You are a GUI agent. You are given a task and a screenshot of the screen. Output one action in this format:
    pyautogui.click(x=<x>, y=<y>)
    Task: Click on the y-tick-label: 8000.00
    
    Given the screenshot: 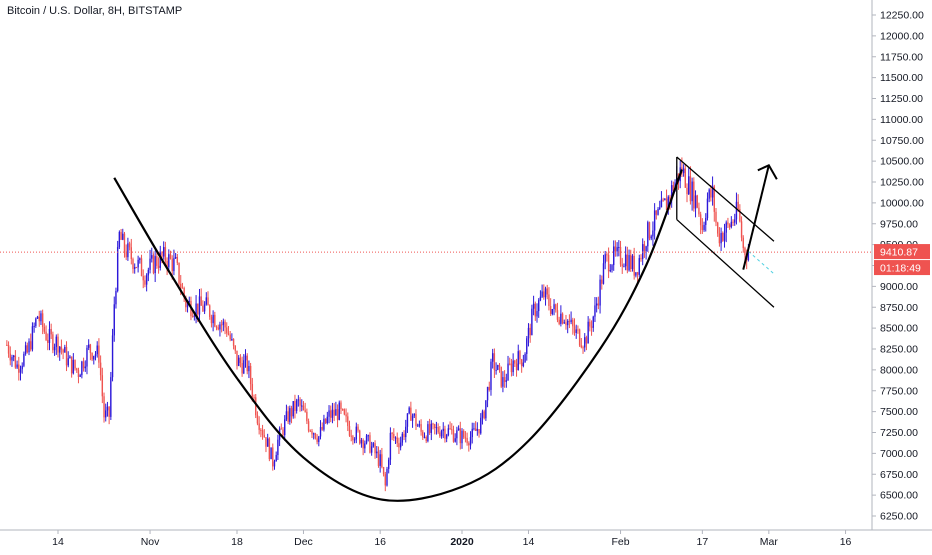 What is the action you would take?
    pyautogui.click(x=899, y=370)
    